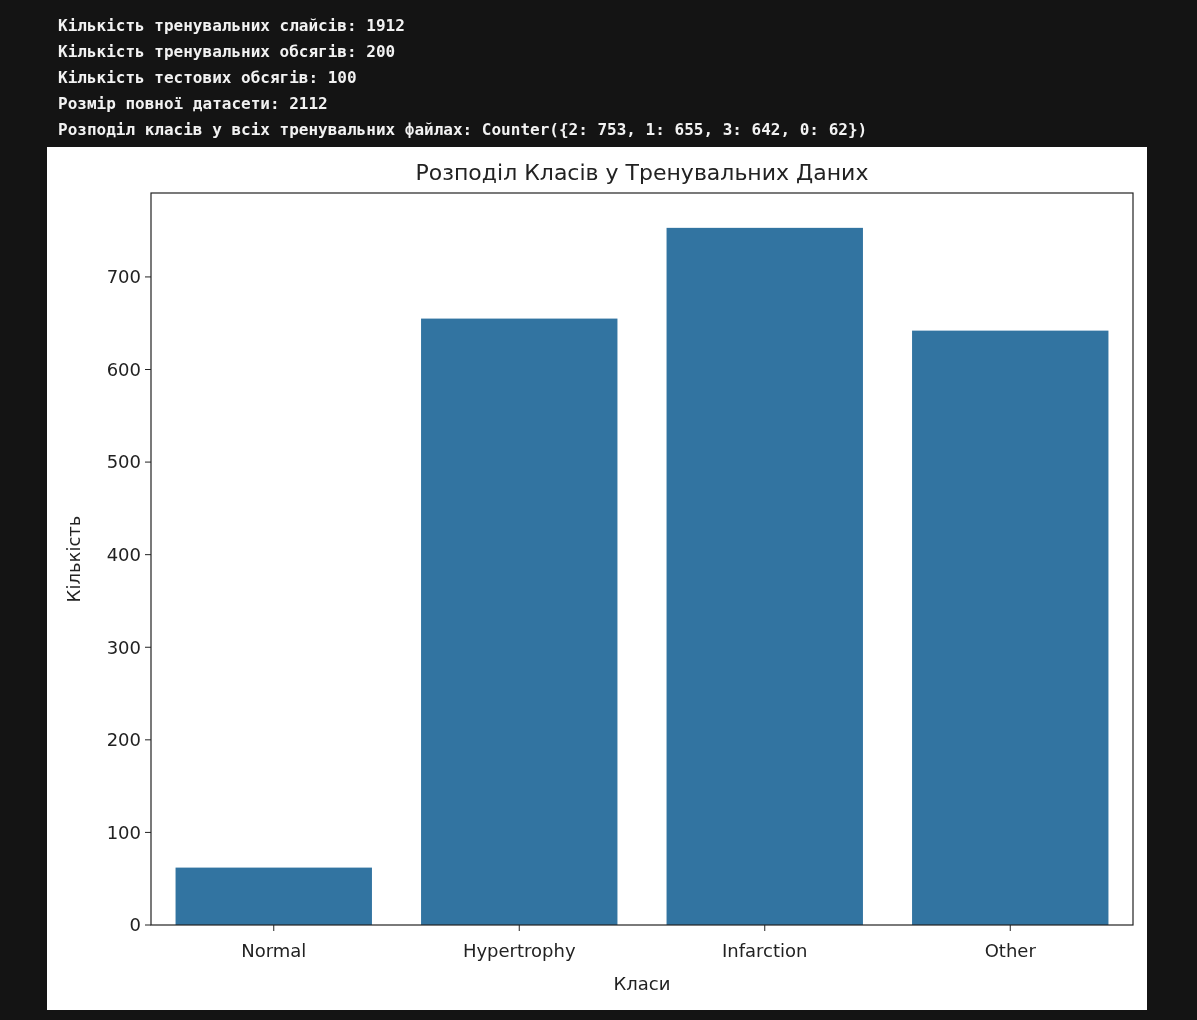 The image size is (1197, 1020). Describe the element at coordinates (463, 129) in the screenshot. I see `text: Розподіл класів у всіх тренувальних файлах: Counter({2: 753, 1: 655, 3: 642, 0: 62})` at that location.